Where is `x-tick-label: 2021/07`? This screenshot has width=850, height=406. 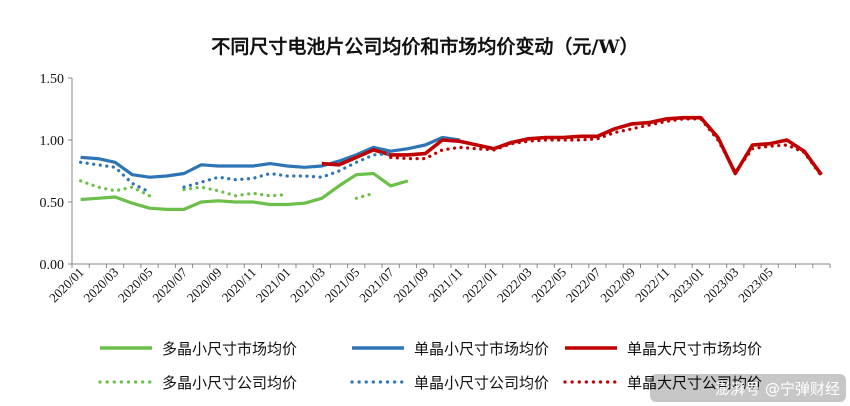 x-tick-label: 2021/07 is located at coordinates (376, 284).